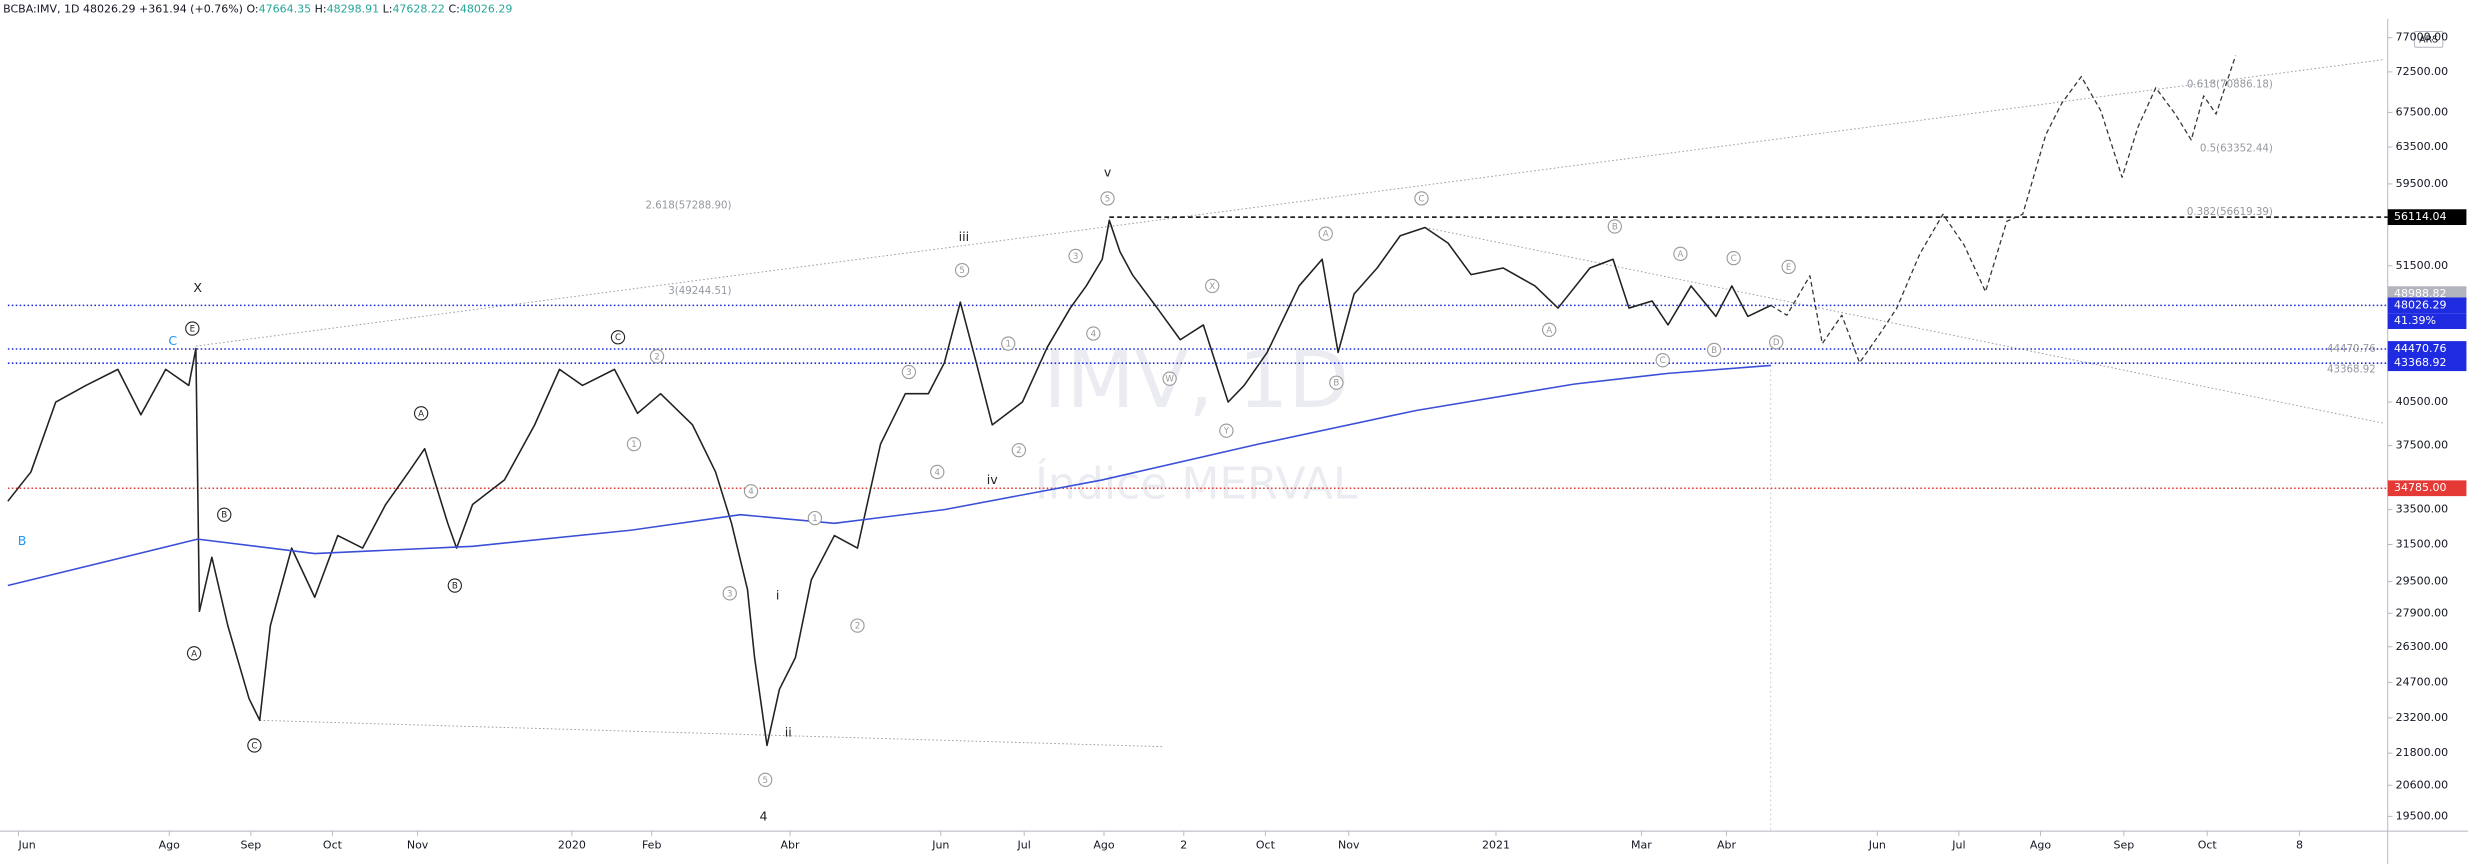 Image resolution: width=2468 pixels, height=865 pixels. I want to click on wave-label: D, so click(1776, 343).